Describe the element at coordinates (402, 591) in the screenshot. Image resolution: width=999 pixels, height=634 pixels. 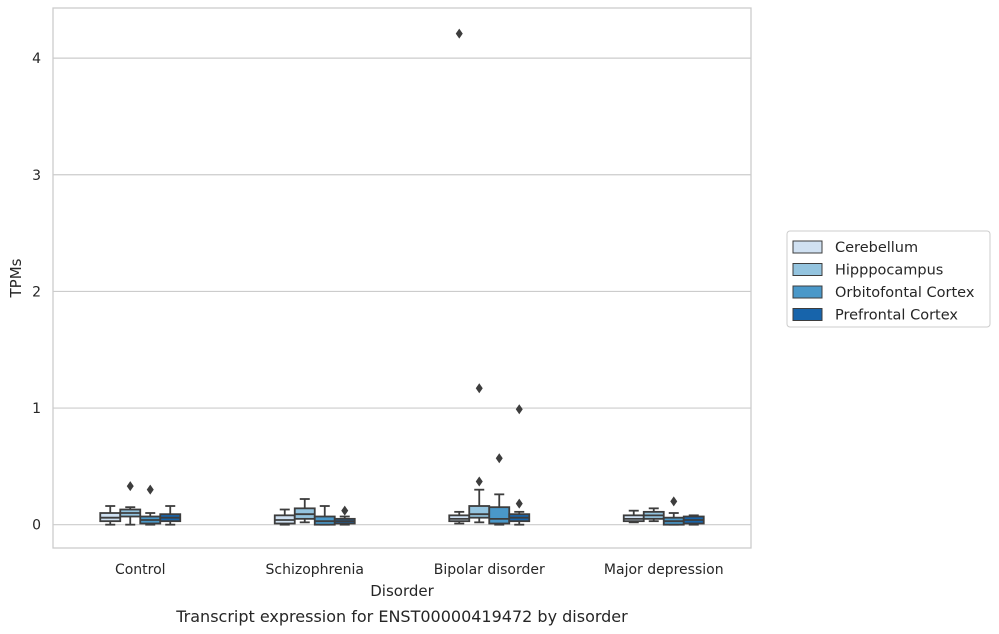
I see `x-axis-label: Disorder` at that location.